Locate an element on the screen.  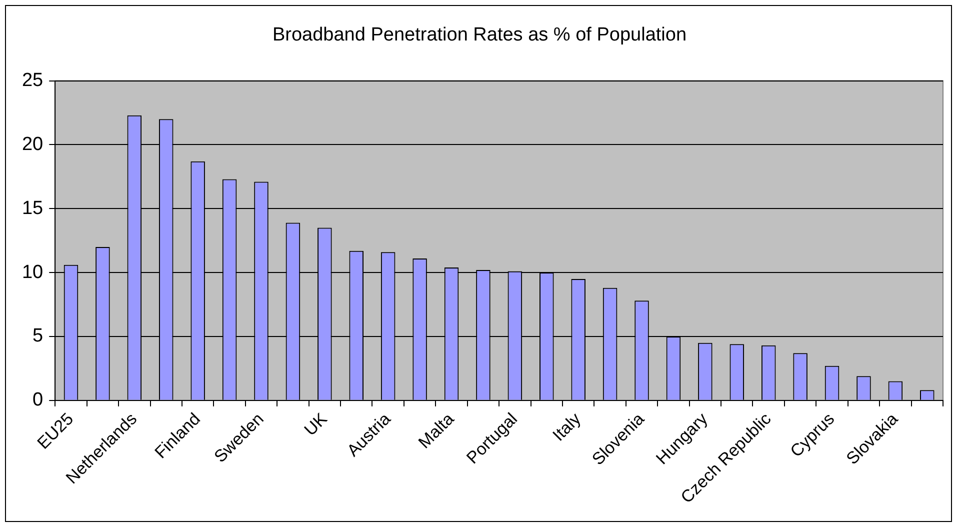
y-tick-label: 15 is located at coordinates (33, 208).